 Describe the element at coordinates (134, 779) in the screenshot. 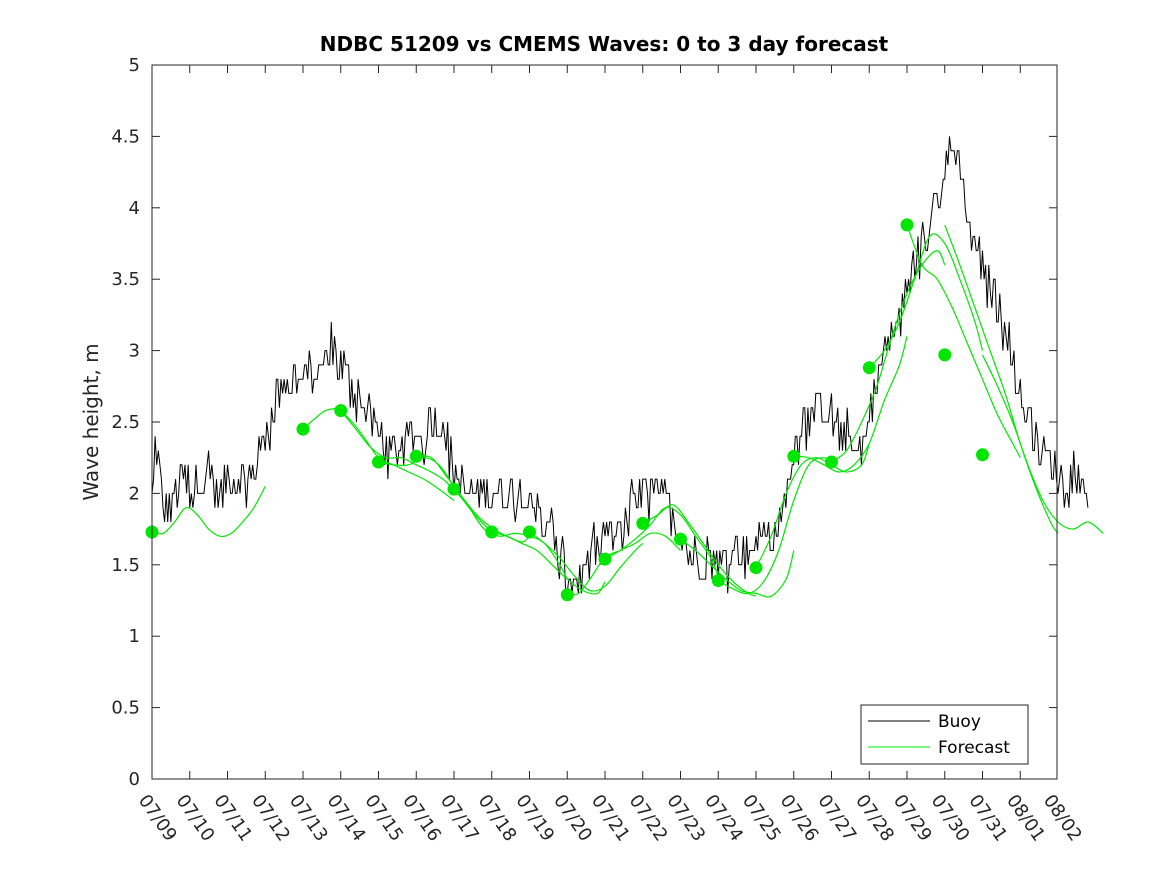

I see `y-tick-label: 0` at that location.